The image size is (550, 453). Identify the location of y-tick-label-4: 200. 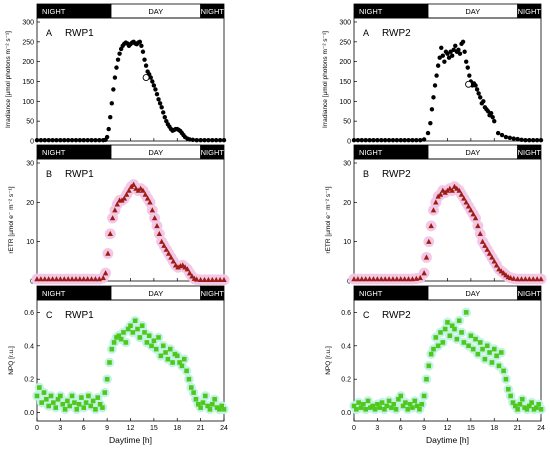
(28, 62).